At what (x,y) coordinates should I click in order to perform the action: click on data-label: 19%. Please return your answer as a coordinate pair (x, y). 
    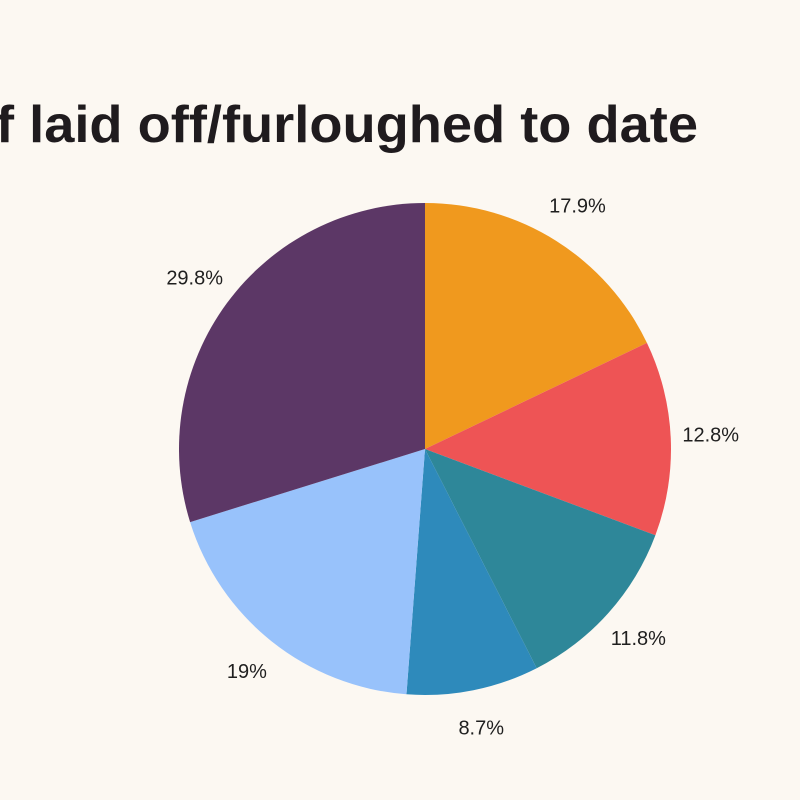
    Looking at the image, I should click on (247, 672).